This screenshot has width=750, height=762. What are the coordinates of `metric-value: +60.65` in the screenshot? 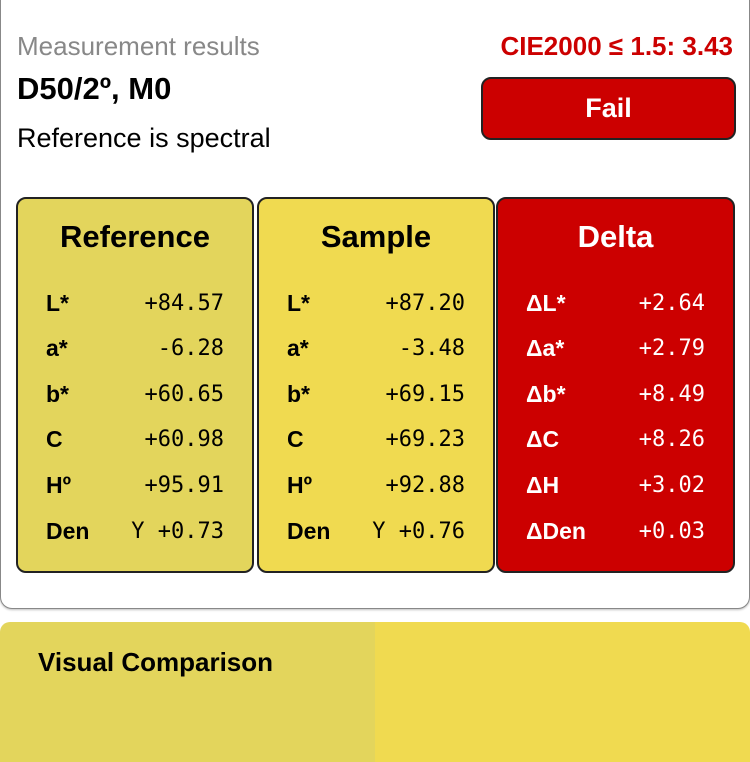 It's located at (184, 394).